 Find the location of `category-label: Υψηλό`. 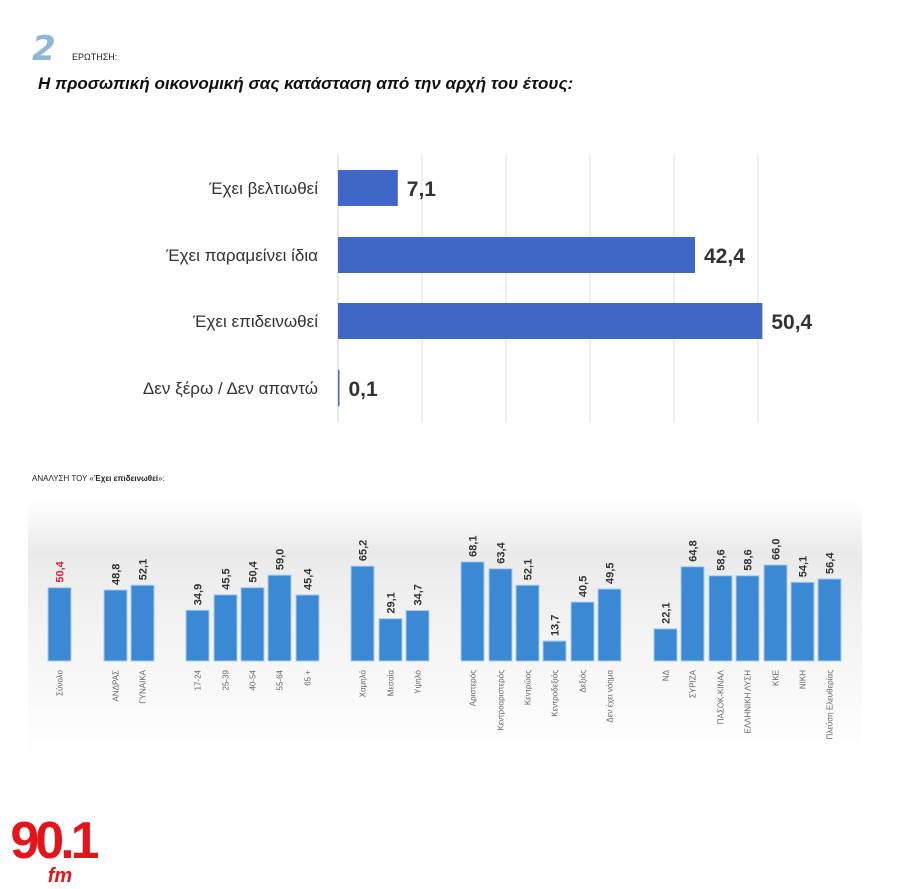

category-label: Υψηλό is located at coordinates (418, 681).